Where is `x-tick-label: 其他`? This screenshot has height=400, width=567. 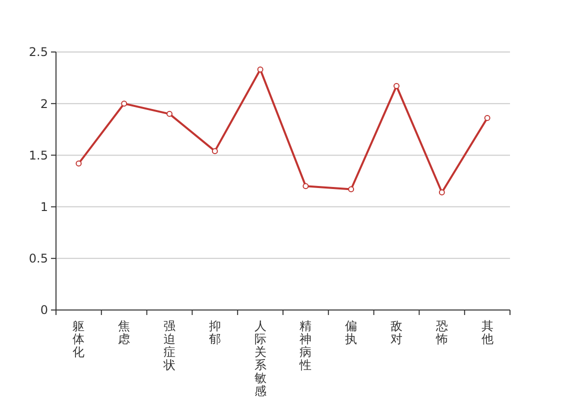 x-tick-label: 其他 is located at coordinates (487, 332).